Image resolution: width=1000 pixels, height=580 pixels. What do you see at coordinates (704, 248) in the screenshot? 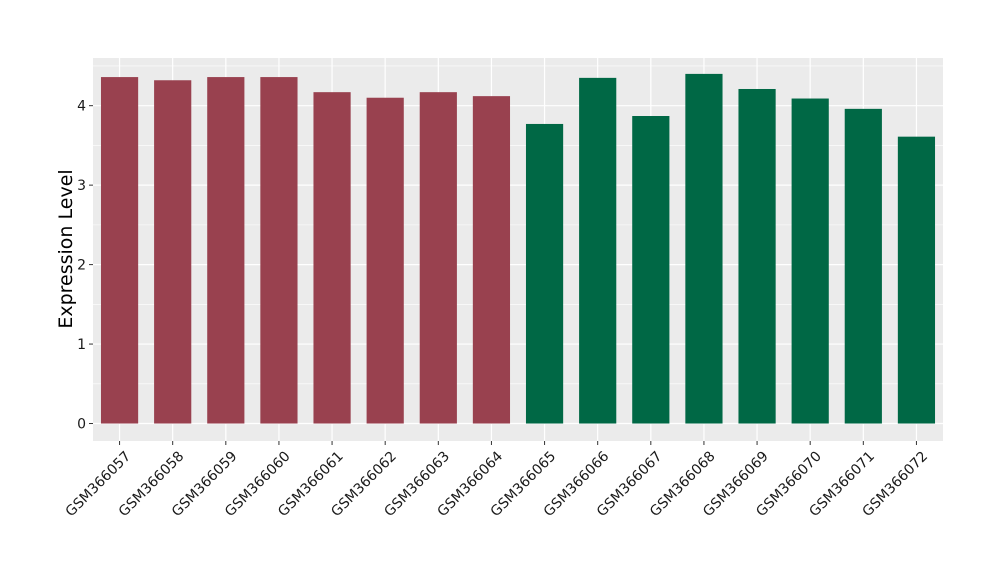
I see `bar-GSM366068` at bounding box center [704, 248].